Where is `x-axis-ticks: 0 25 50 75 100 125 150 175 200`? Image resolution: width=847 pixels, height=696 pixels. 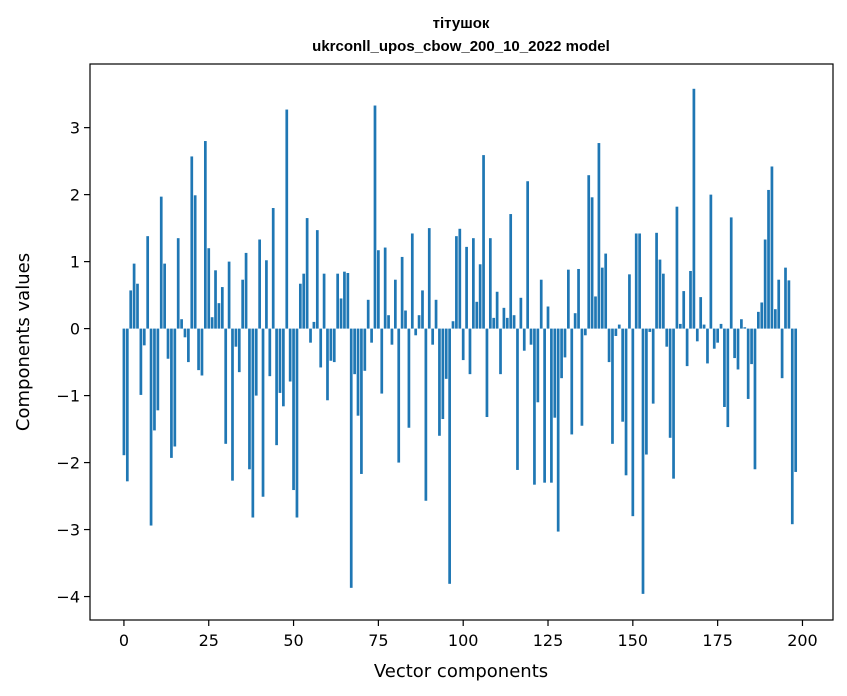 x-axis-ticks: 0 25 50 75 100 125 150 175 200 is located at coordinates (468, 635).